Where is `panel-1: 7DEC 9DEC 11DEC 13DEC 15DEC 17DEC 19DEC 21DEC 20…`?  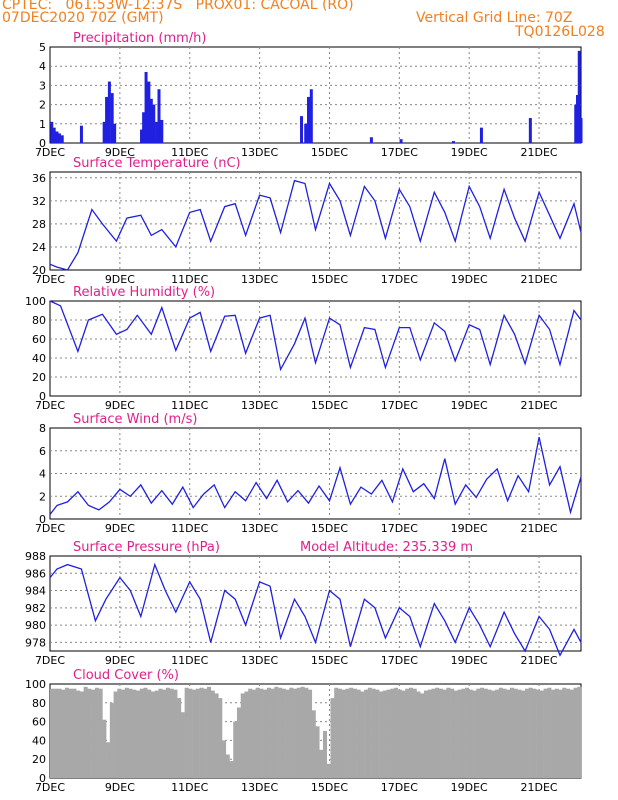
panel-1: 7DEC 9DEC 11DEC 13DEC 15DEC 17DEC 19DEC 21DEC 20… is located at coordinates (307, 221).